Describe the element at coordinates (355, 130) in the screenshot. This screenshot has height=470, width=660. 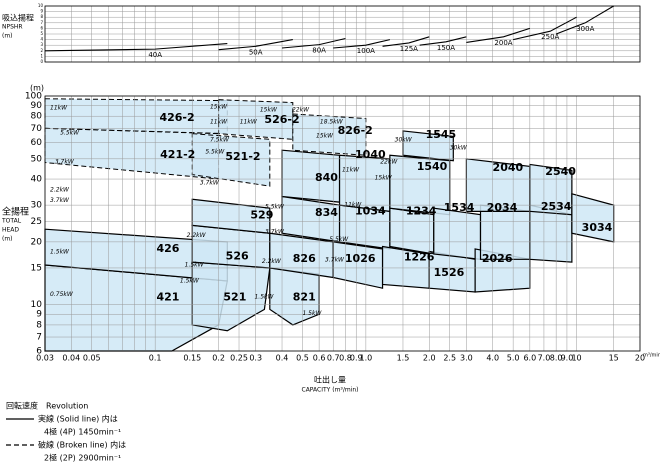
I see `model-label: 826-2` at that location.